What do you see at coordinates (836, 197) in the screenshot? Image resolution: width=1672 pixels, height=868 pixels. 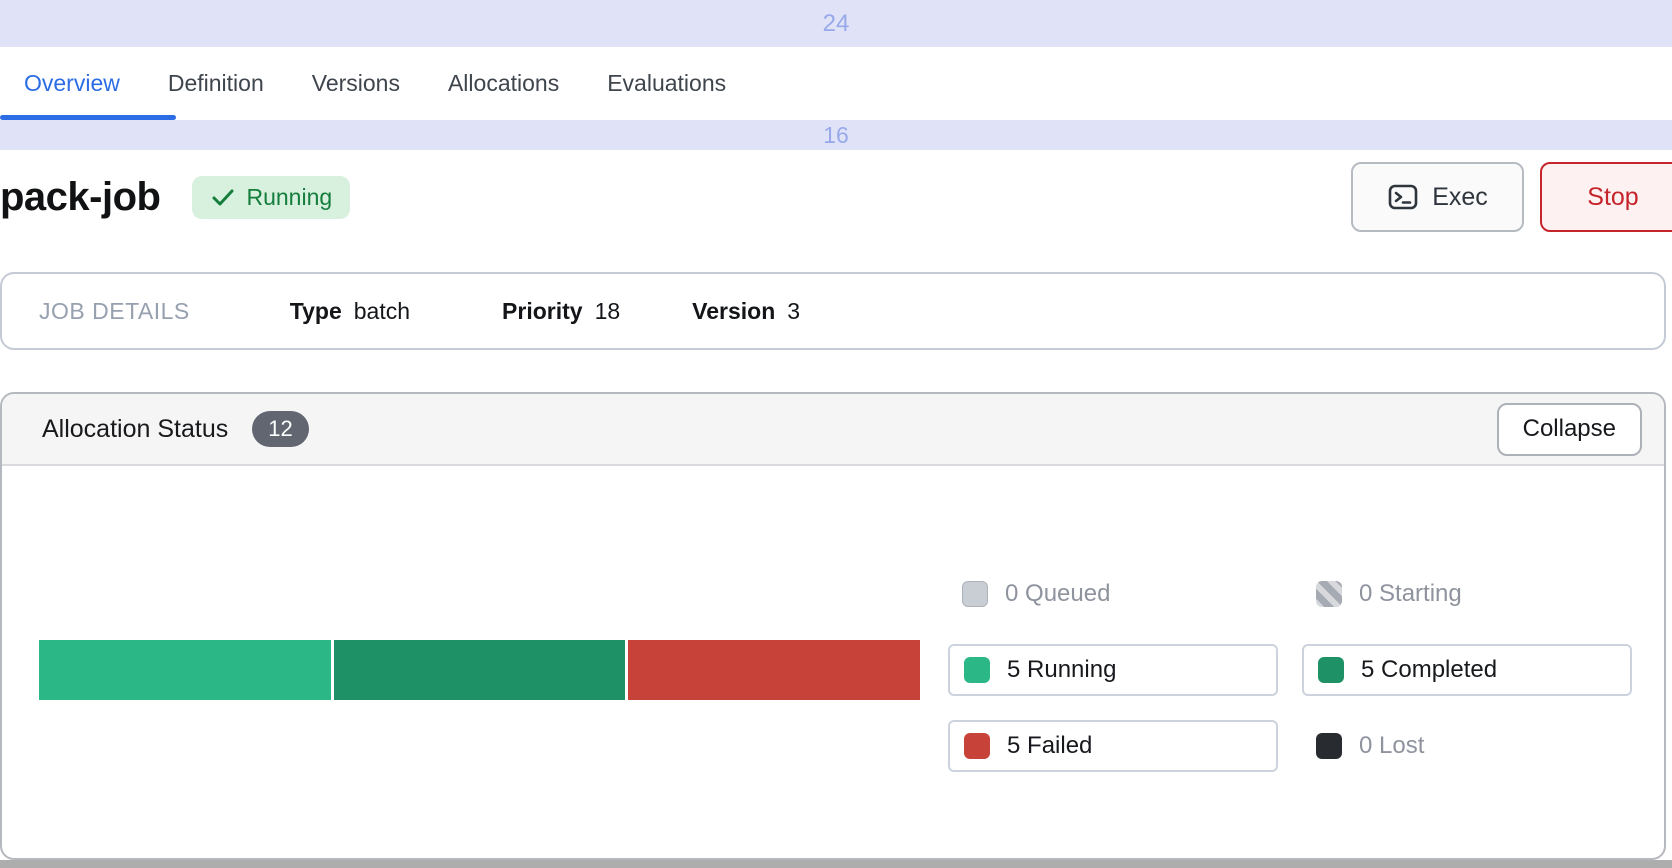 I see `page-header: pack-job Running Exec Stop` at bounding box center [836, 197].